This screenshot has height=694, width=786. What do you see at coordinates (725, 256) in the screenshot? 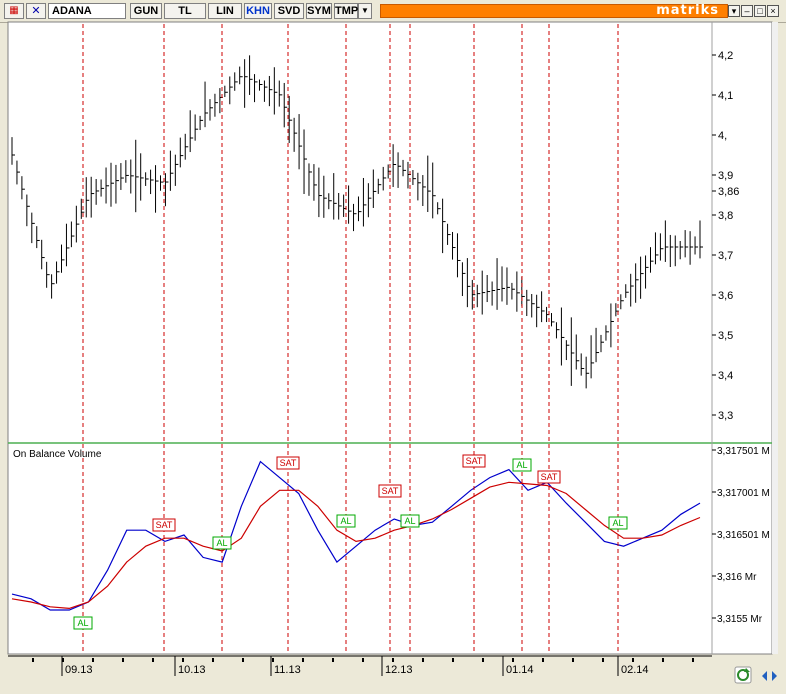
I see `price-tick-label: 3,7` at bounding box center [725, 256].